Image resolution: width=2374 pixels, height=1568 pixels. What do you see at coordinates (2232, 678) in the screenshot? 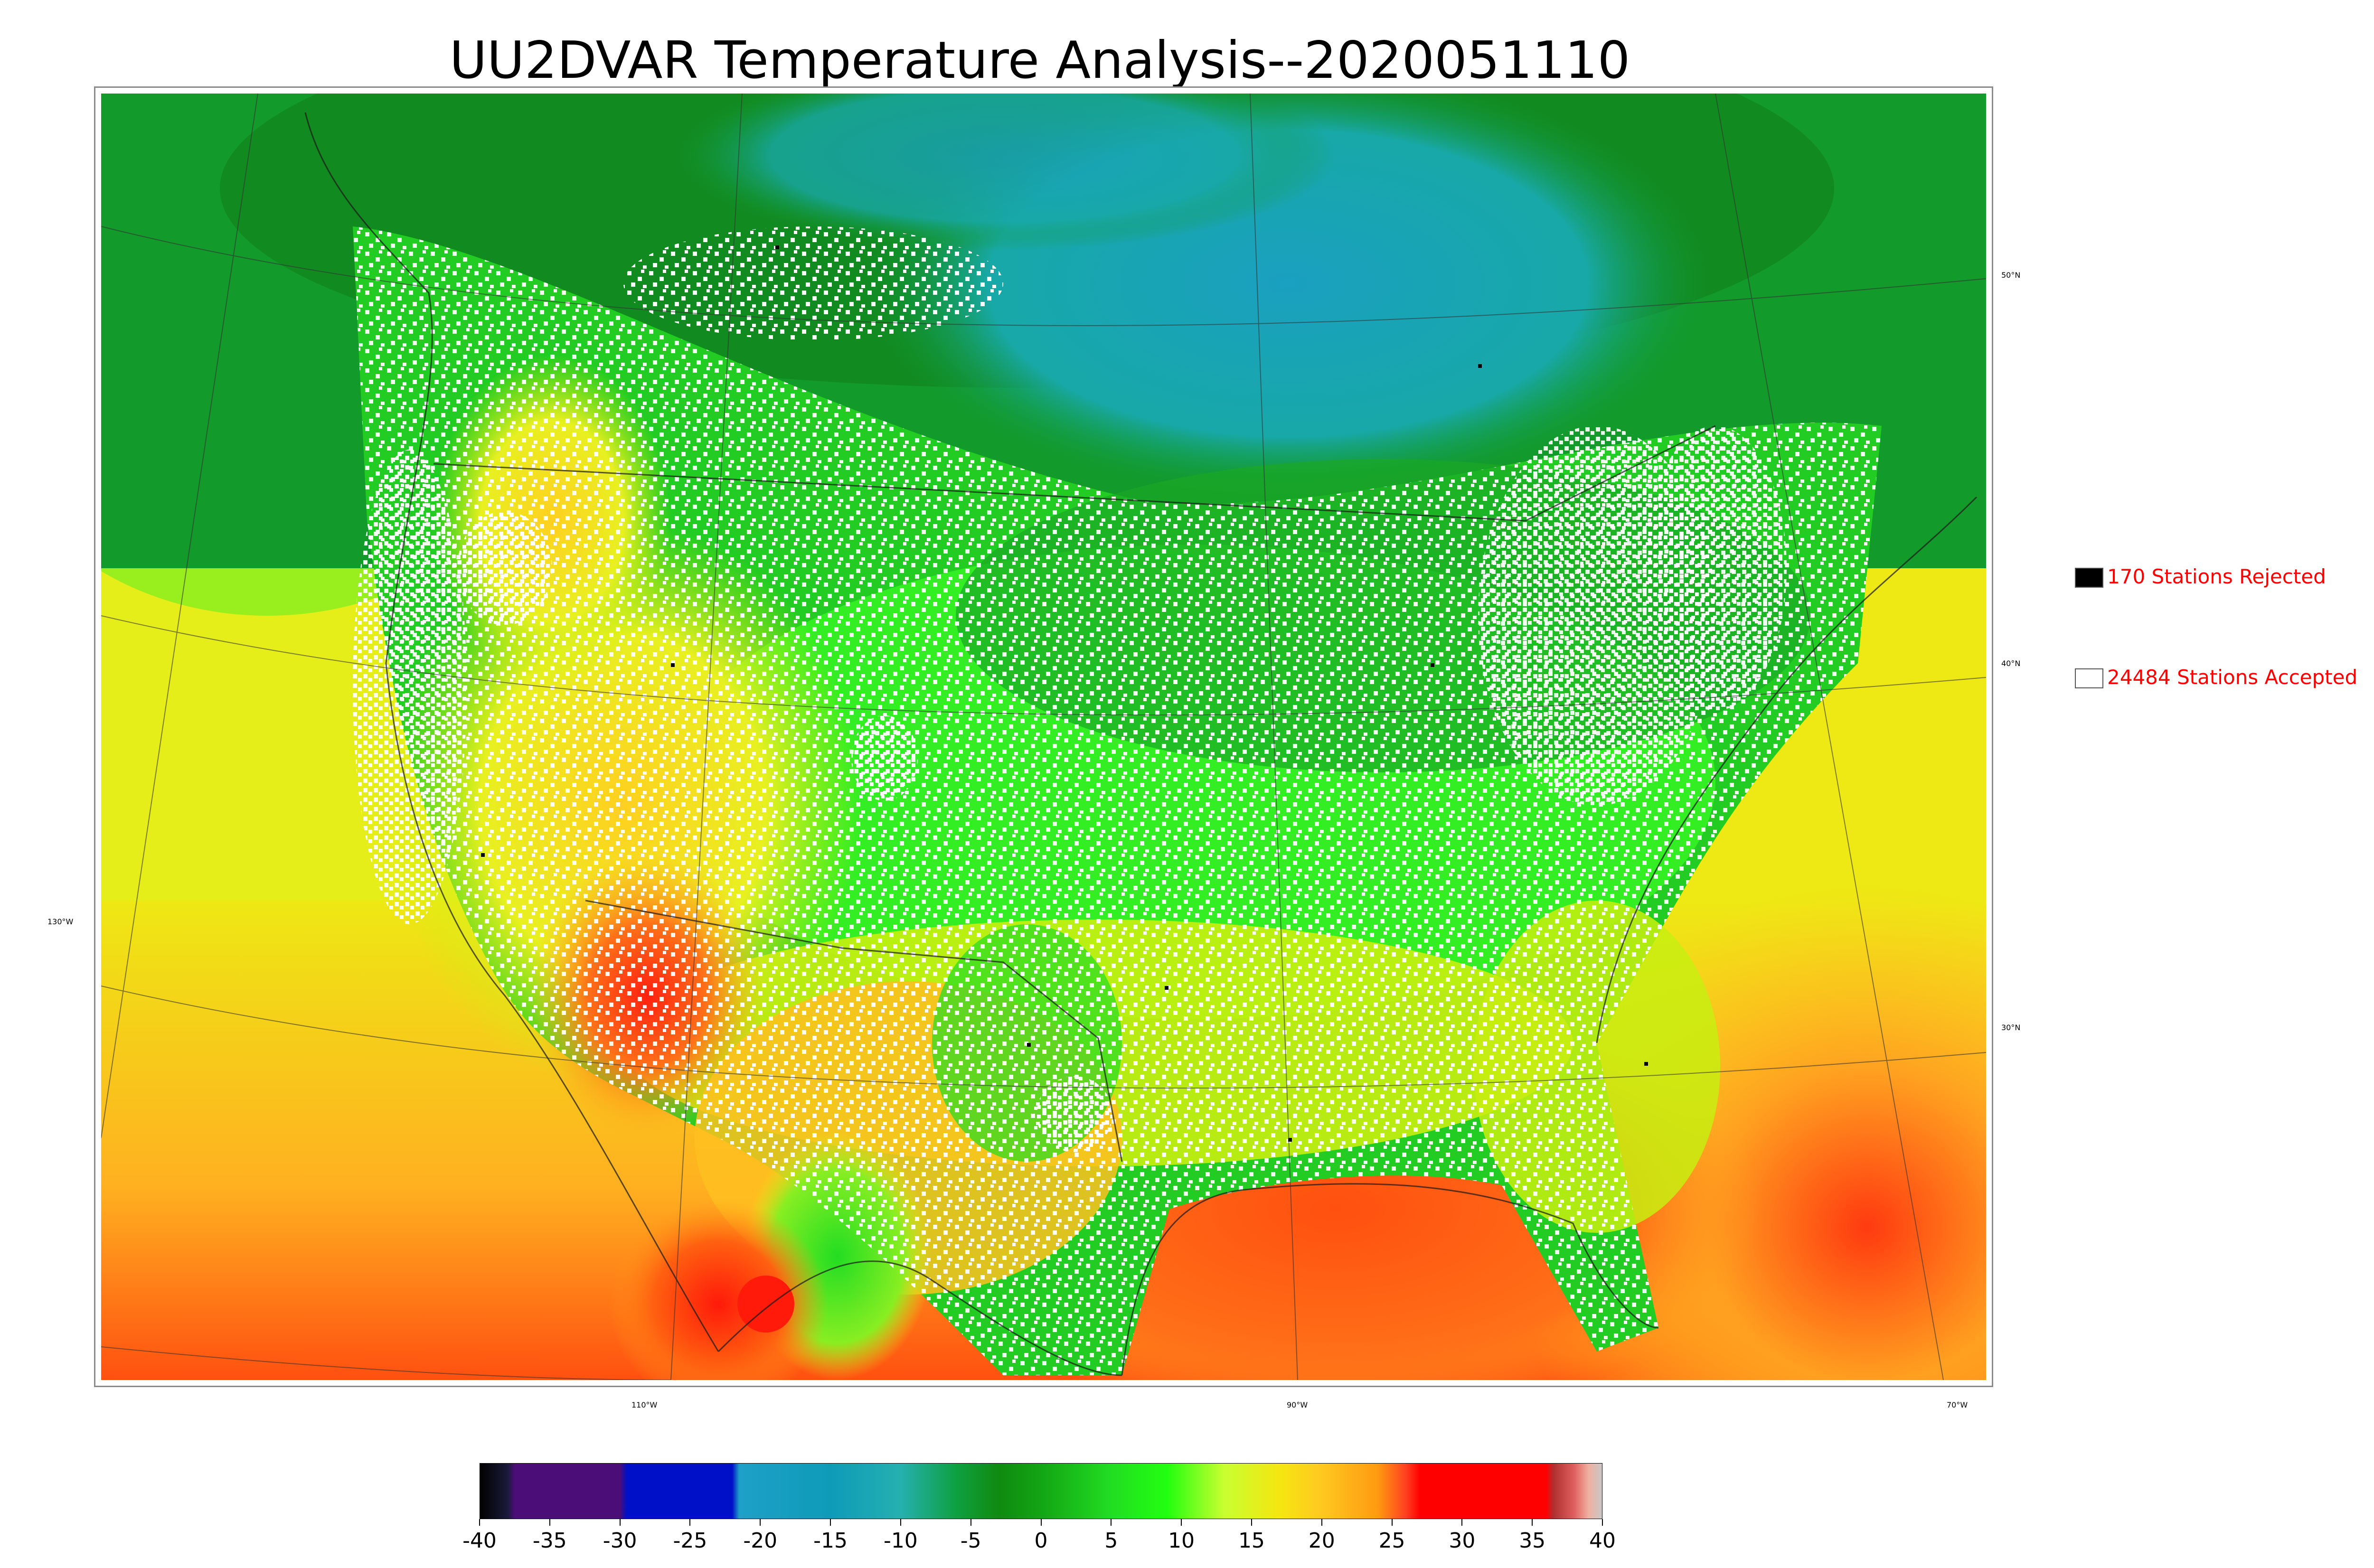
I see `accepted-label: 24484 Stations Accepted` at bounding box center [2232, 678].